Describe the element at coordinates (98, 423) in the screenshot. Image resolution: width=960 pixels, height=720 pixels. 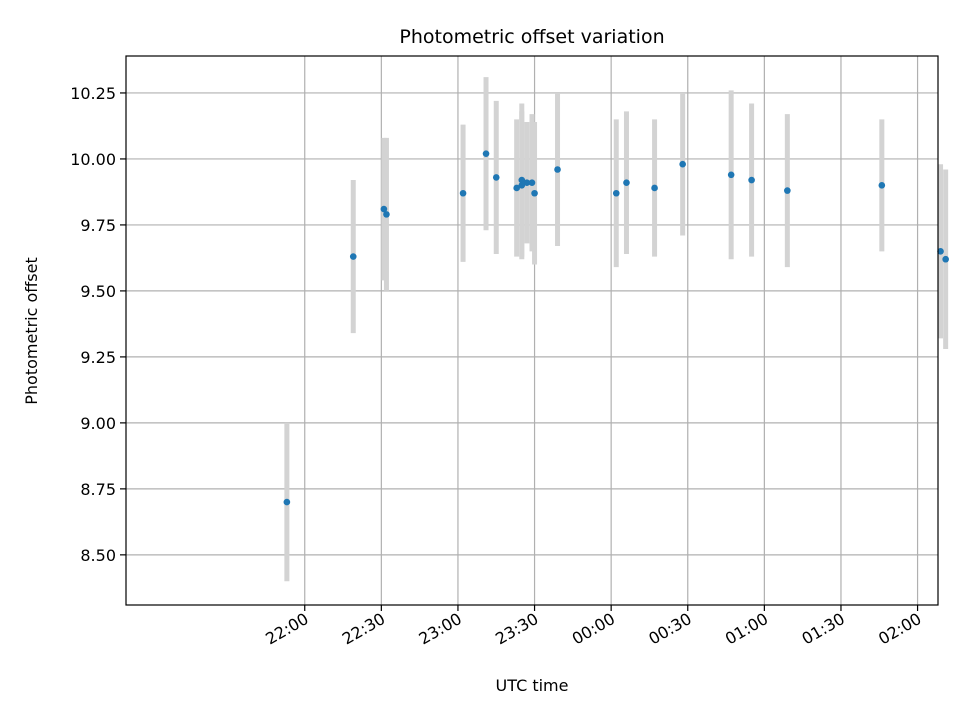
I see `y-tick-label: 9.00` at that location.